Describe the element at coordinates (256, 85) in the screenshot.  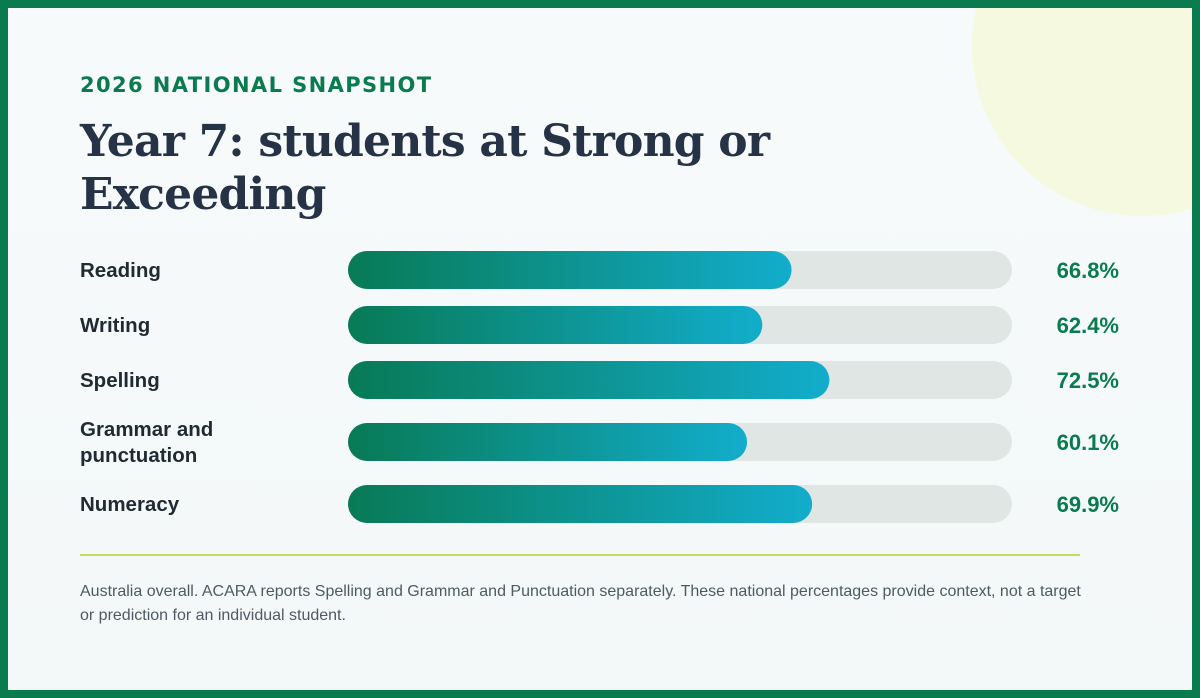
I see `eyebrow-label: 2026 NATIONAL SNAPSHOT` at that location.